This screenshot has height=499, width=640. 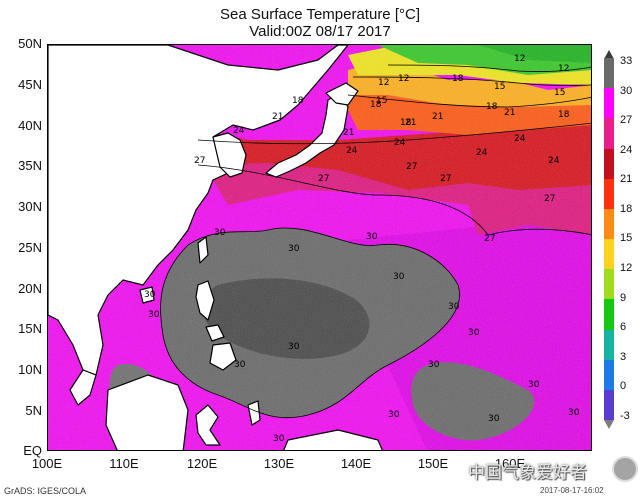 What do you see at coordinates (30, 369) in the screenshot?
I see `lat-label-10n: 10N` at bounding box center [30, 369].